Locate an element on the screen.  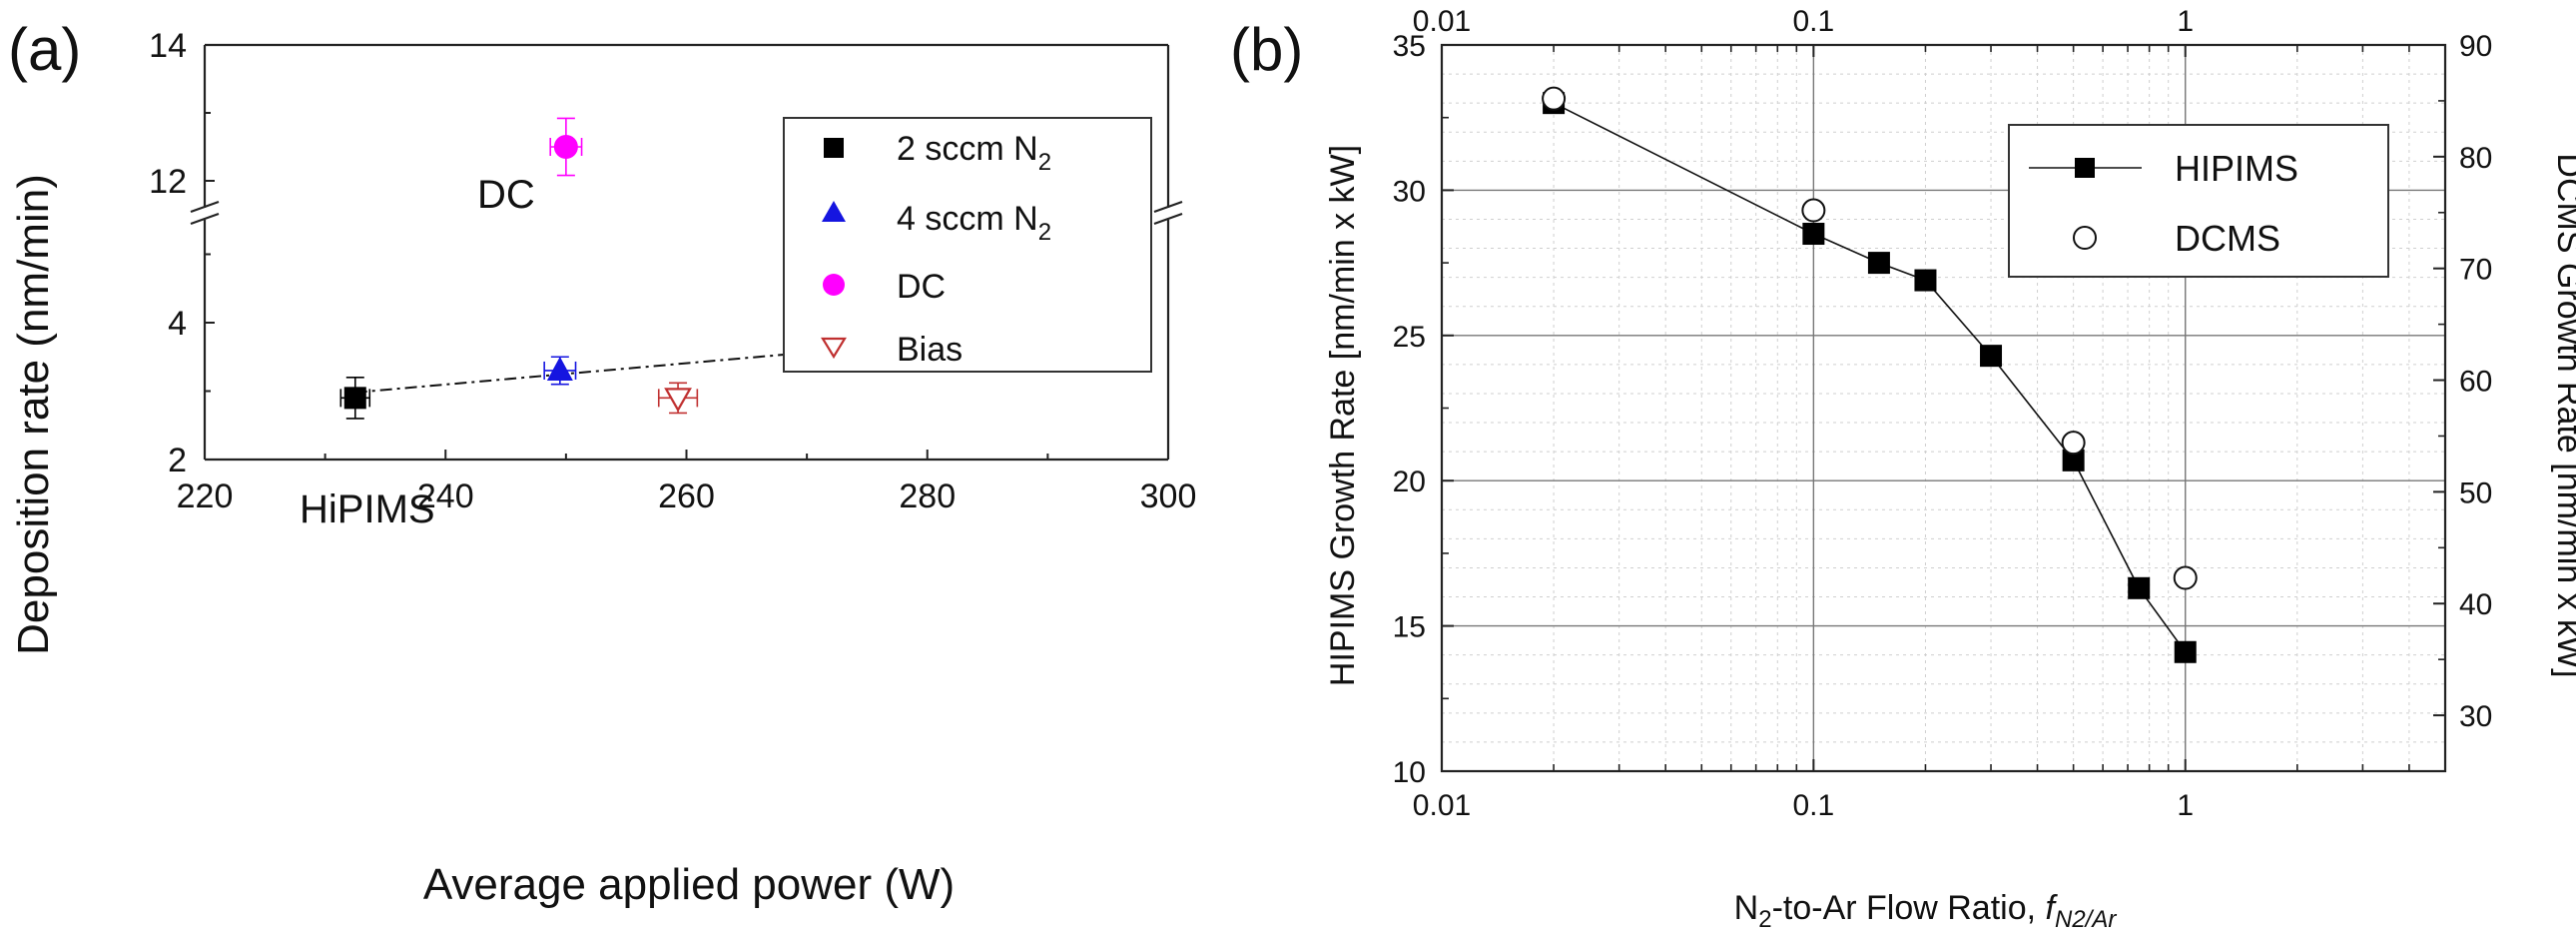
y-tick-label-b-35: 35 is located at coordinates (1409, 46).